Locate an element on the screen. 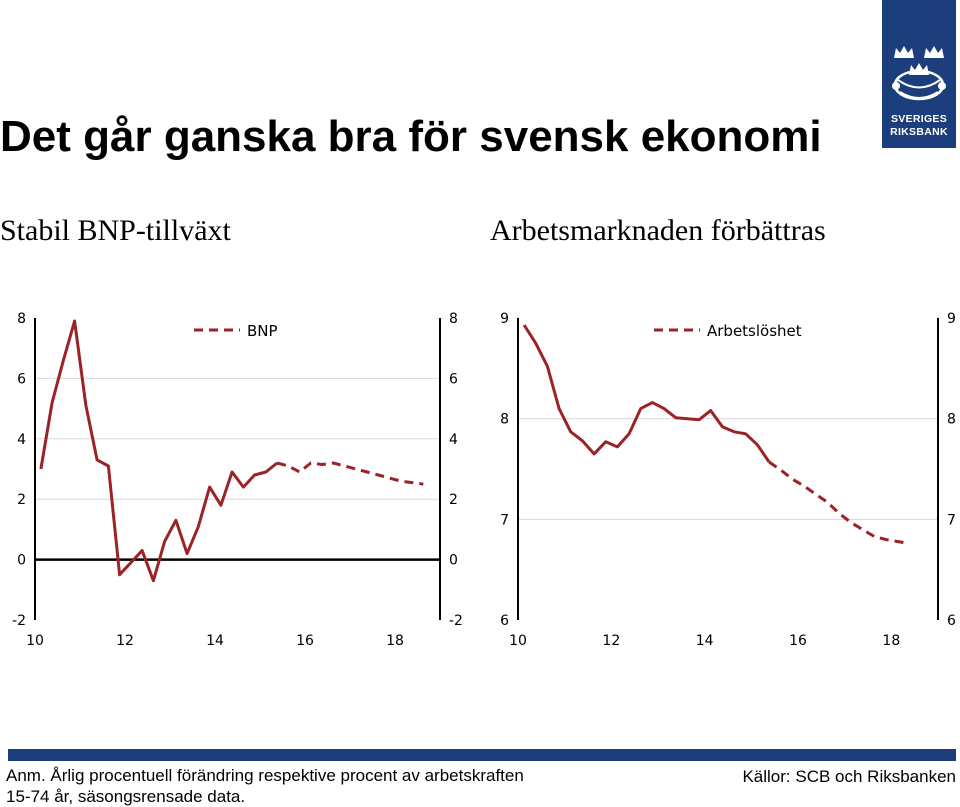  unemployment-xtick: 12 is located at coordinates (611, 641).